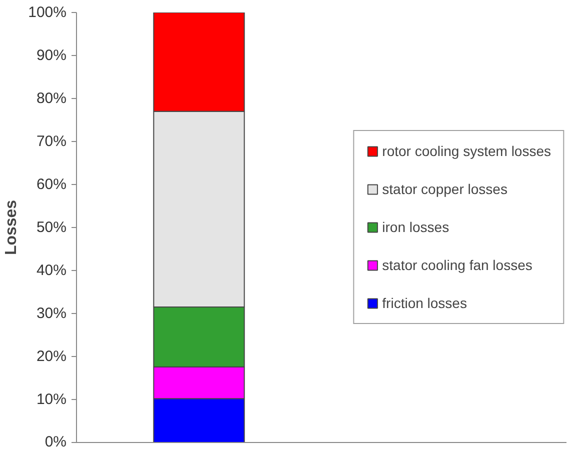  I want to click on y-tick-label: 60%, so click(51, 184).